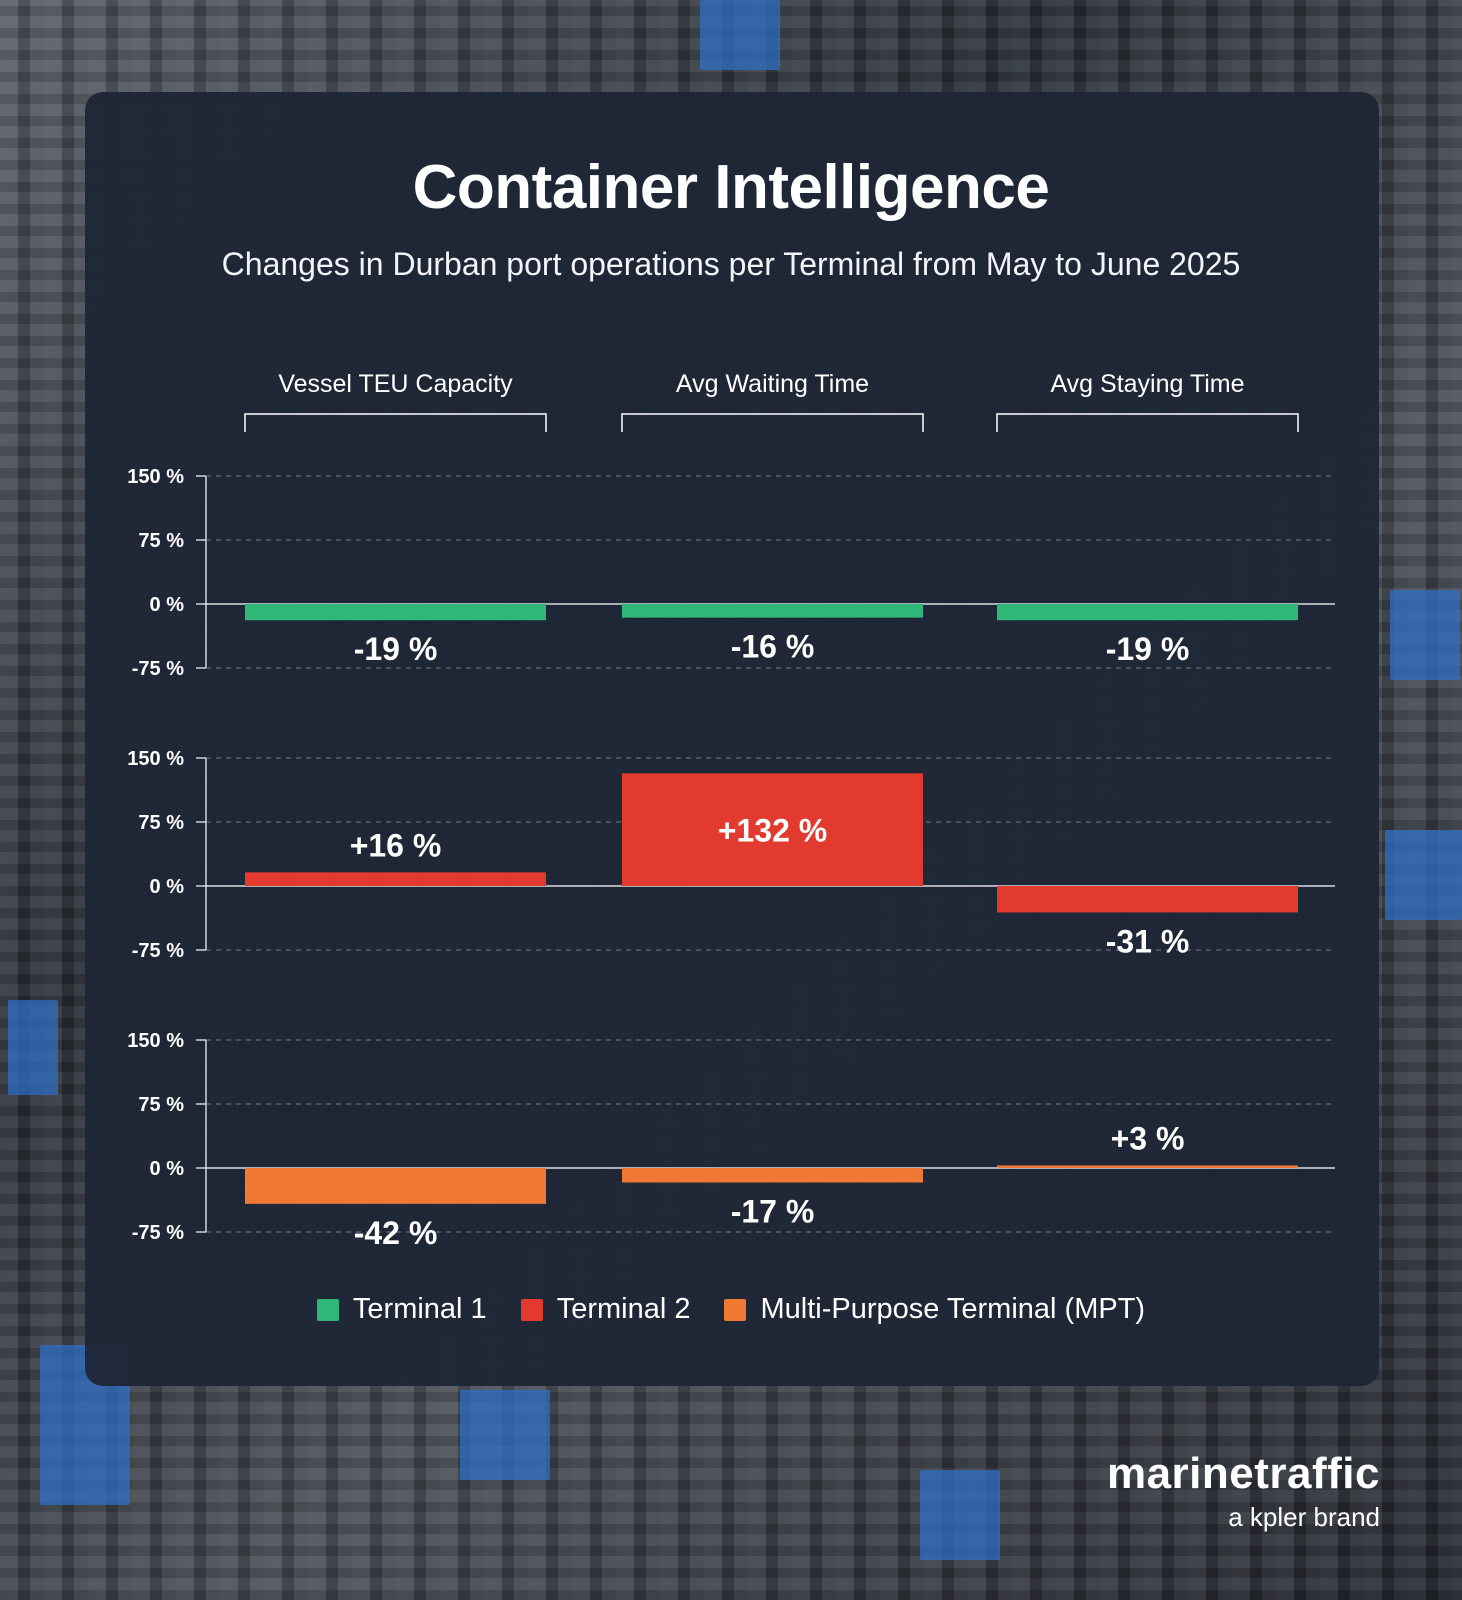  I want to click on legend-label: Terminal 1, so click(419, 1309).